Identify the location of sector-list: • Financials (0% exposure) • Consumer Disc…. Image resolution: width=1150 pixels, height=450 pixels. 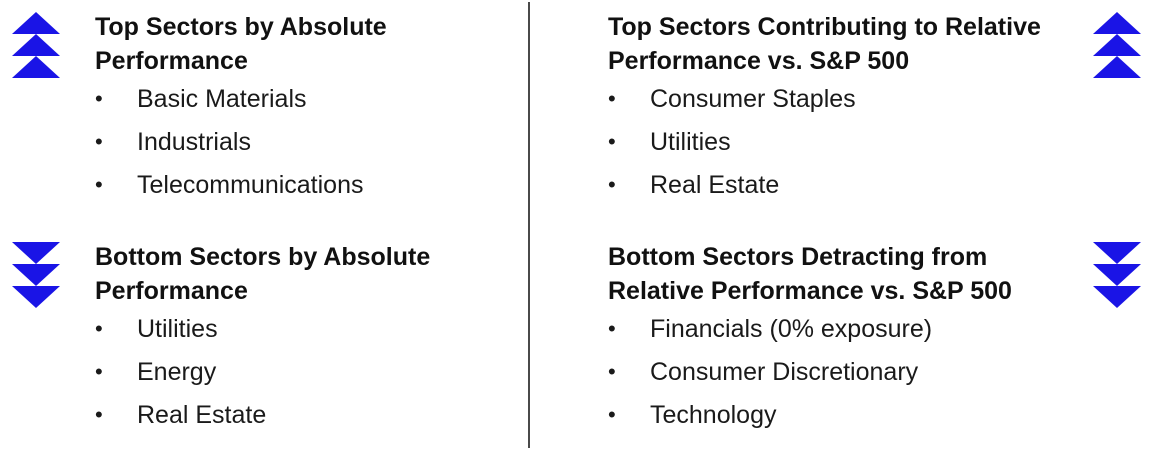
(843, 378).